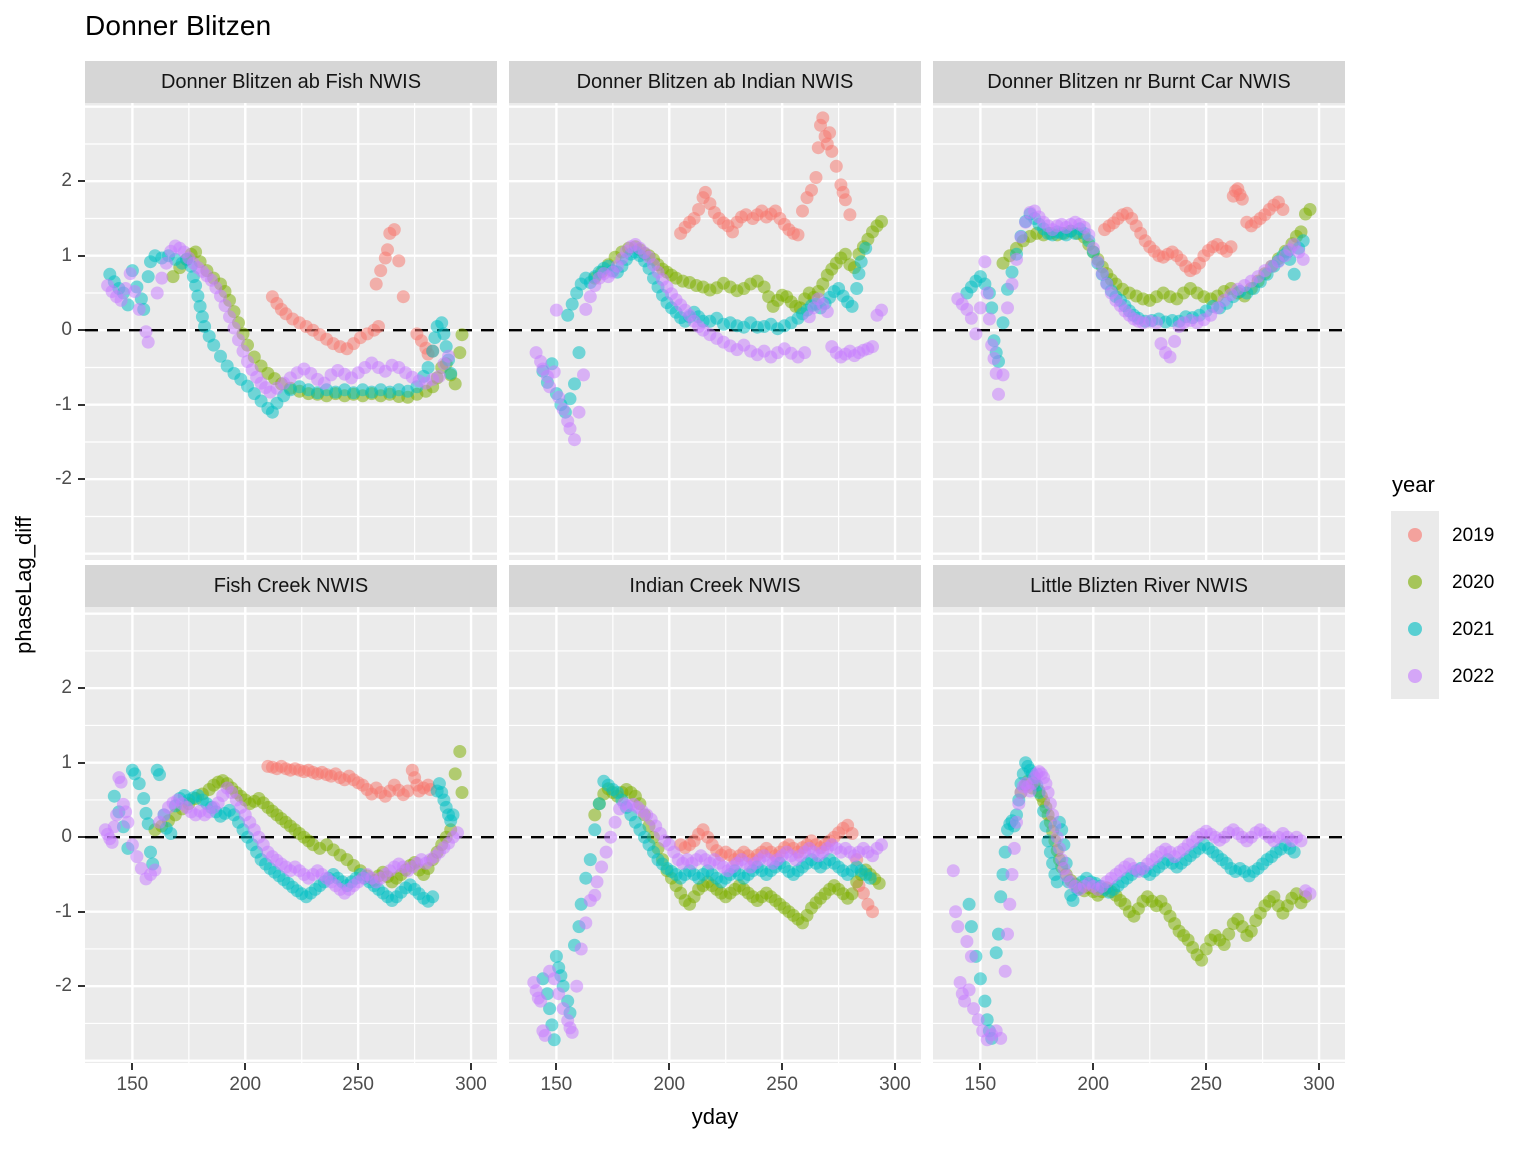 Image resolution: width=1536 pixels, height=1152 pixels. What do you see at coordinates (66, 330) in the screenshot?
I see `y-axis-tick-label: 0` at bounding box center [66, 330].